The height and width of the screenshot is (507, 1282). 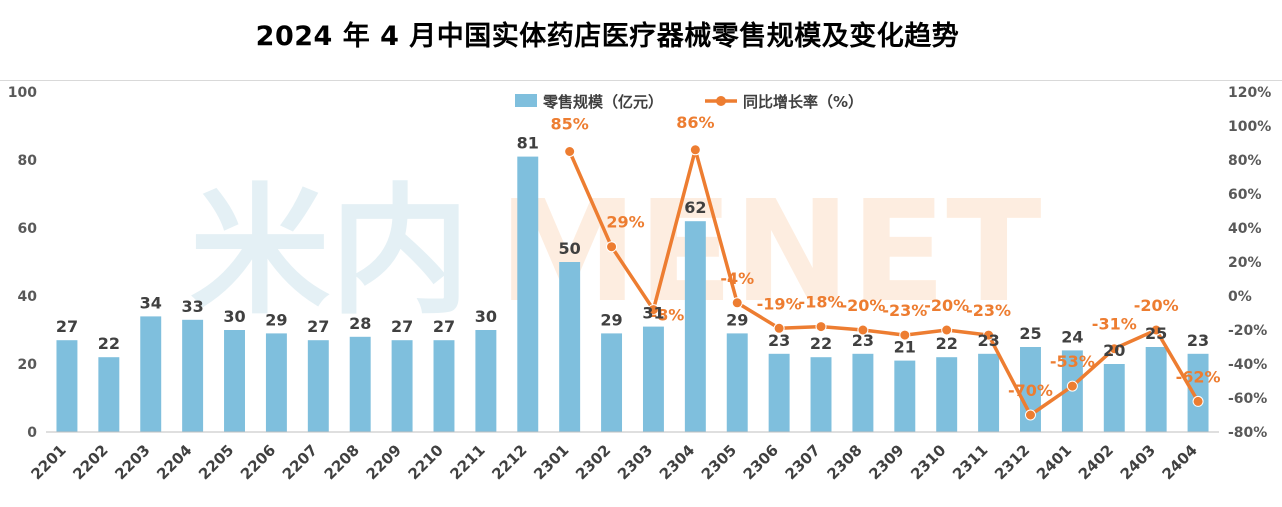 I want to click on legend-line-marker, so click(x=721, y=101).